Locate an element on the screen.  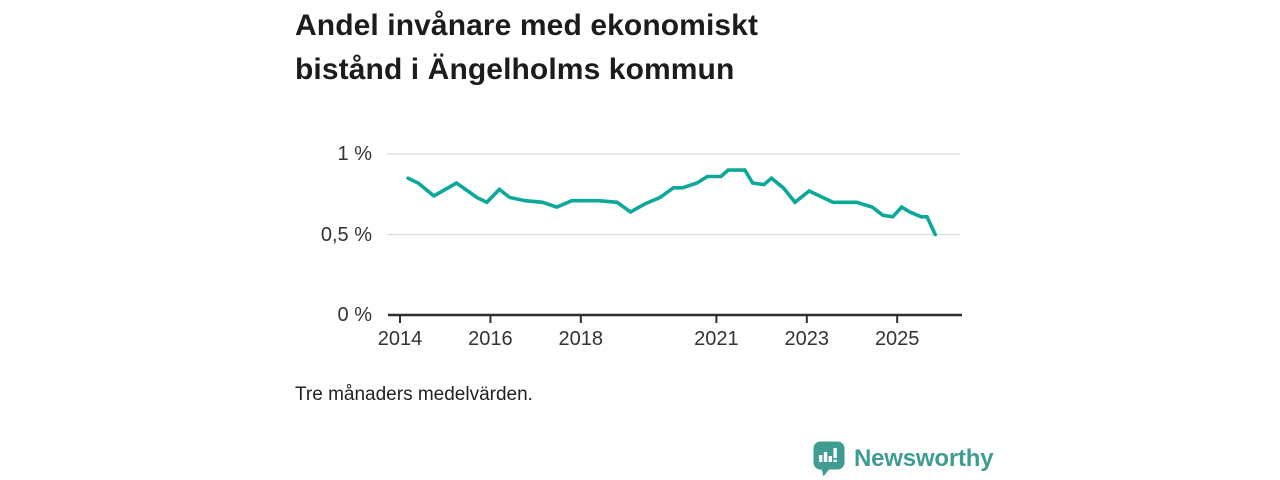
page-title-line1: Andel invånare med ekonomiskt is located at coordinates (527, 25).